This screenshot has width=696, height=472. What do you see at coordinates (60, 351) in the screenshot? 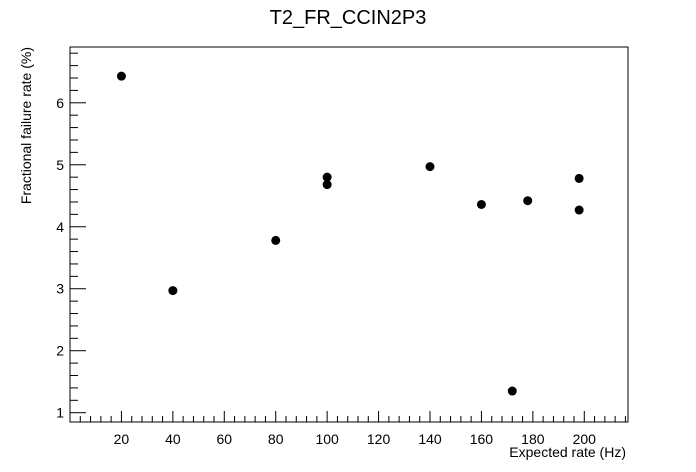
I see `y-tick-label: 2` at bounding box center [60, 351].